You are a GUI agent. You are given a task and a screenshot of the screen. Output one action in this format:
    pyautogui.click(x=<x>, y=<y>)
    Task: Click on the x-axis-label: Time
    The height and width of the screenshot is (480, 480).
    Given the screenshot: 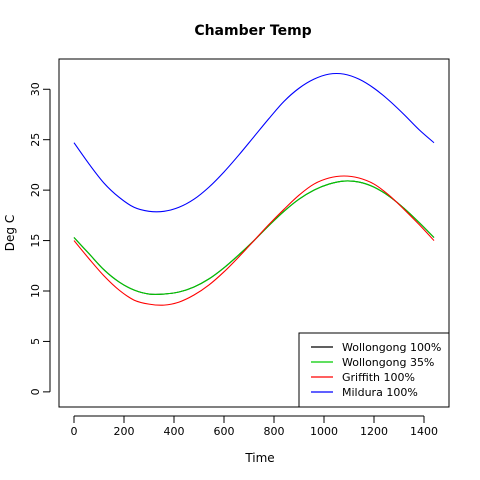 What is the action you would take?
    pyautogui.click(x=259, y=458)
    